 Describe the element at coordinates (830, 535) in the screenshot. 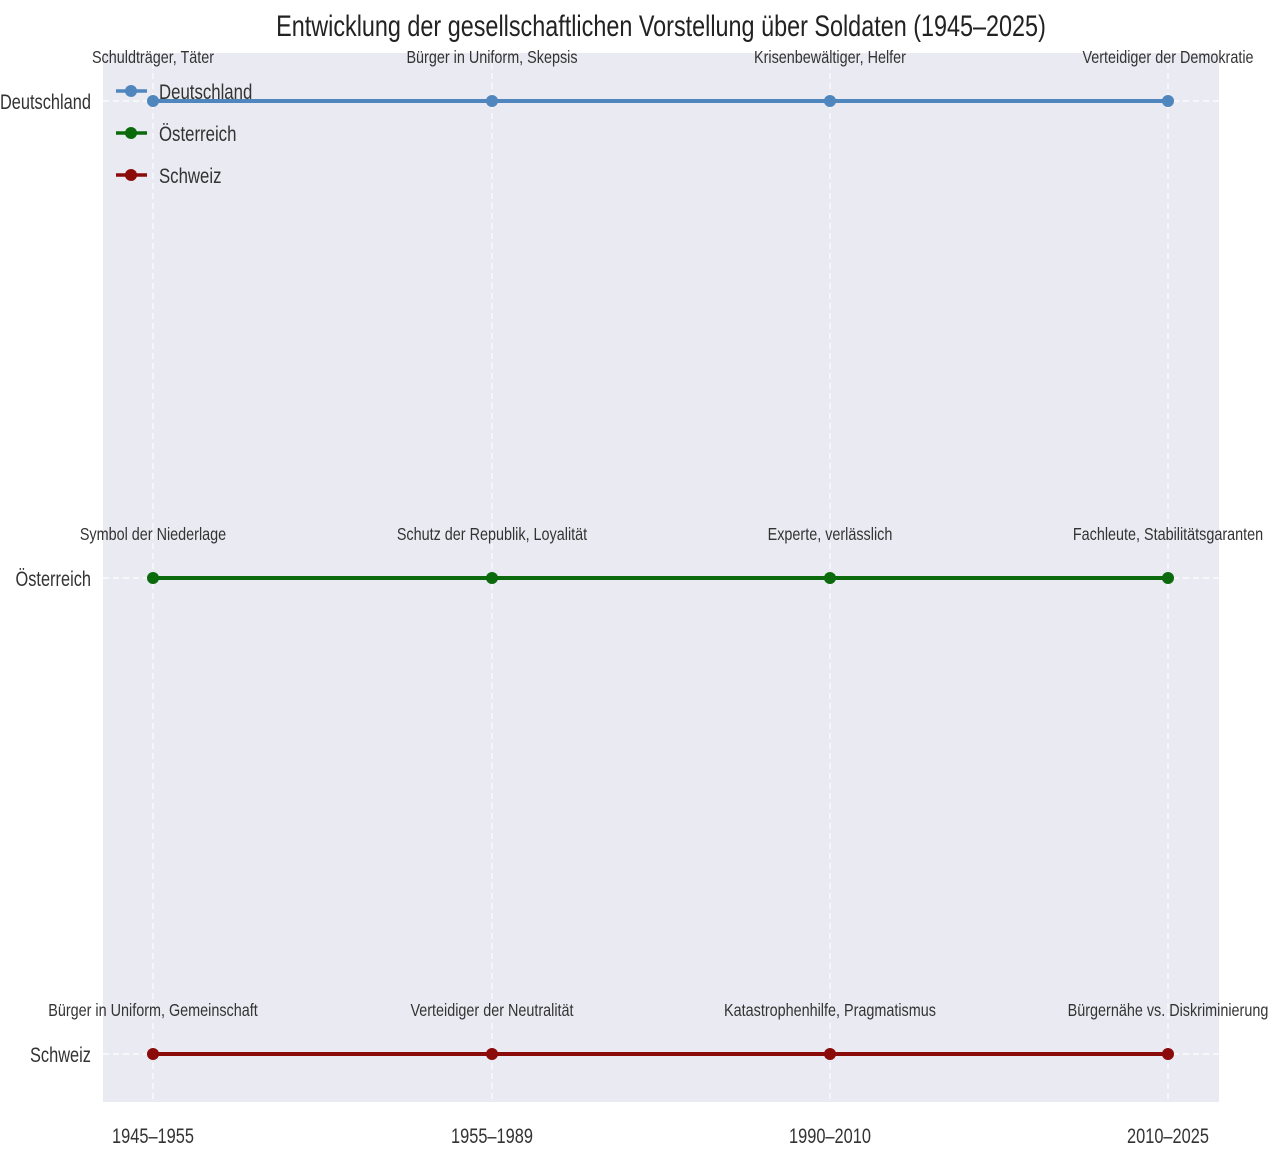

I see `point-label-1-2: Experte, verlässlich` at that location.